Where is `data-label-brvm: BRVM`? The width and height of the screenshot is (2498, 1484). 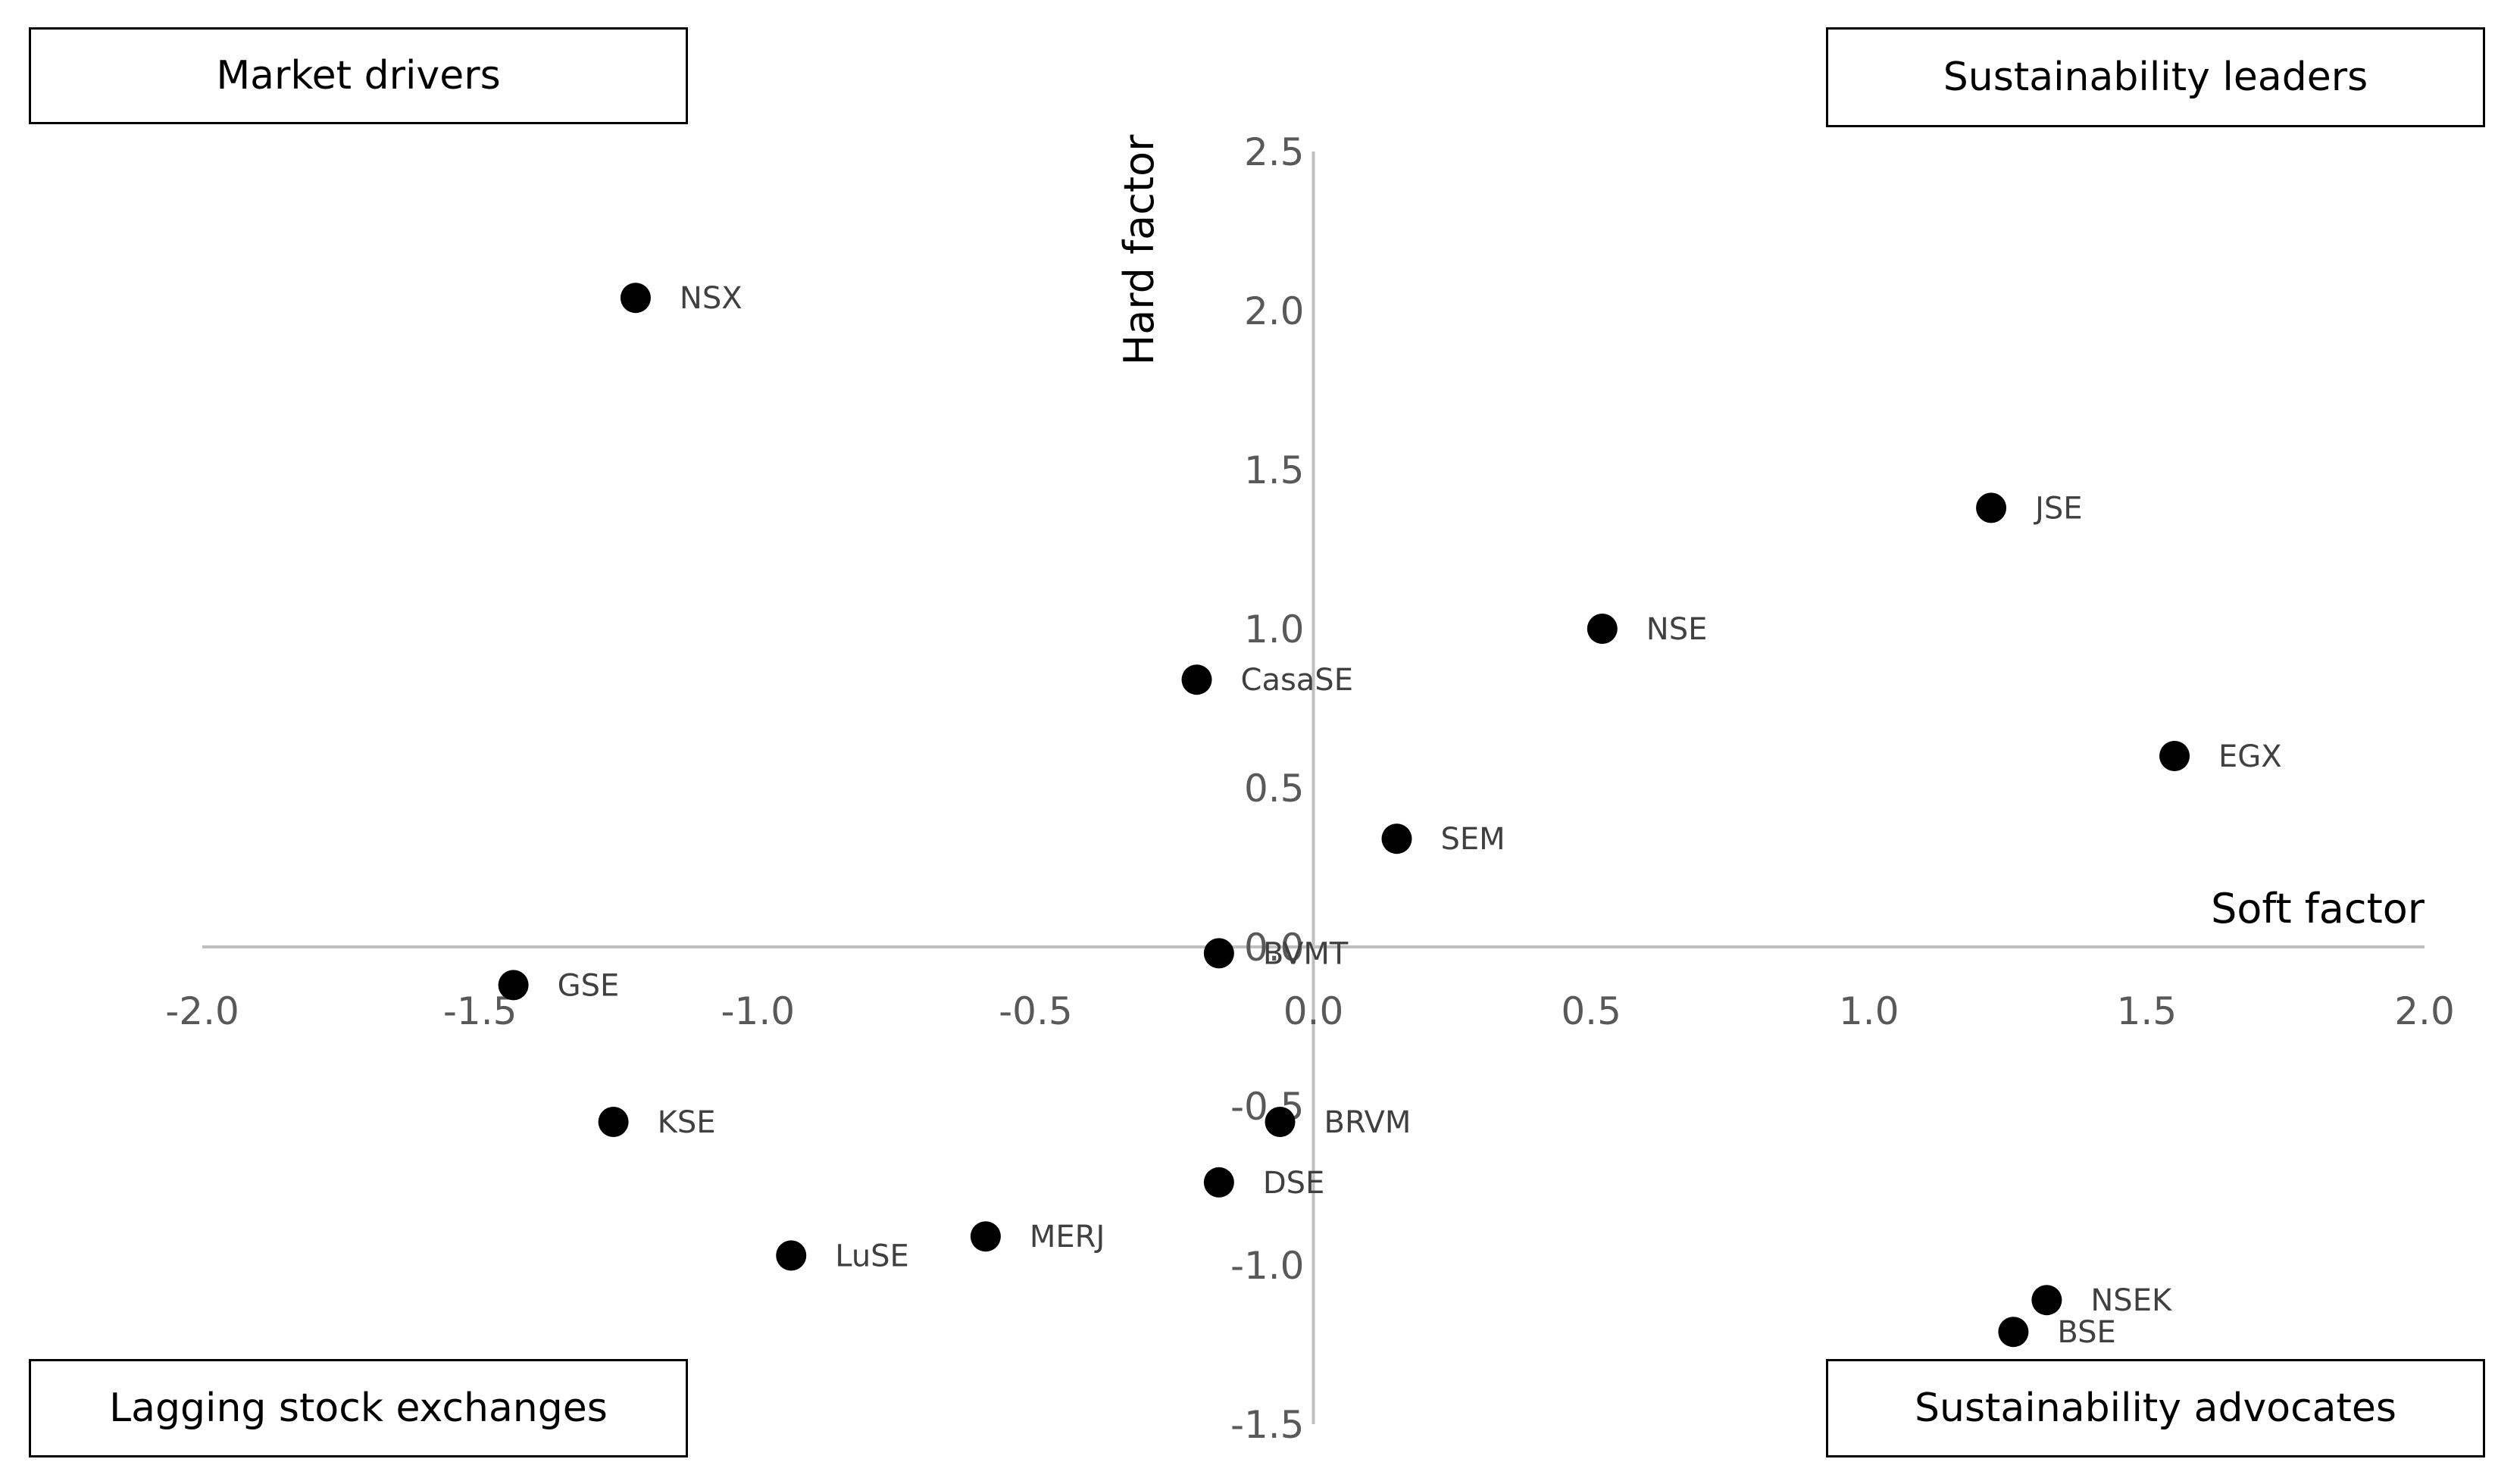
data-label-brvm: BRVM is located at coordinates (1368, 1122).